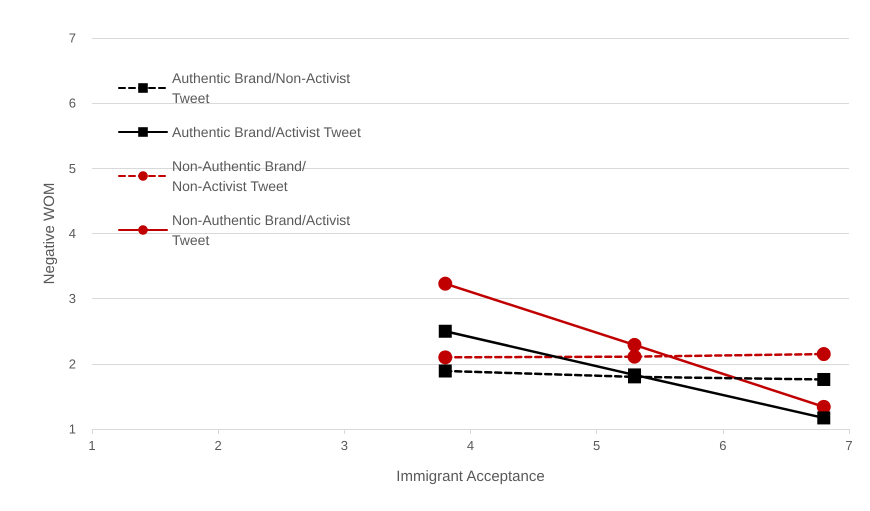 This screenshot has height=511, width=870. I want to click on y-tick-label: 2, so click(72, 364).